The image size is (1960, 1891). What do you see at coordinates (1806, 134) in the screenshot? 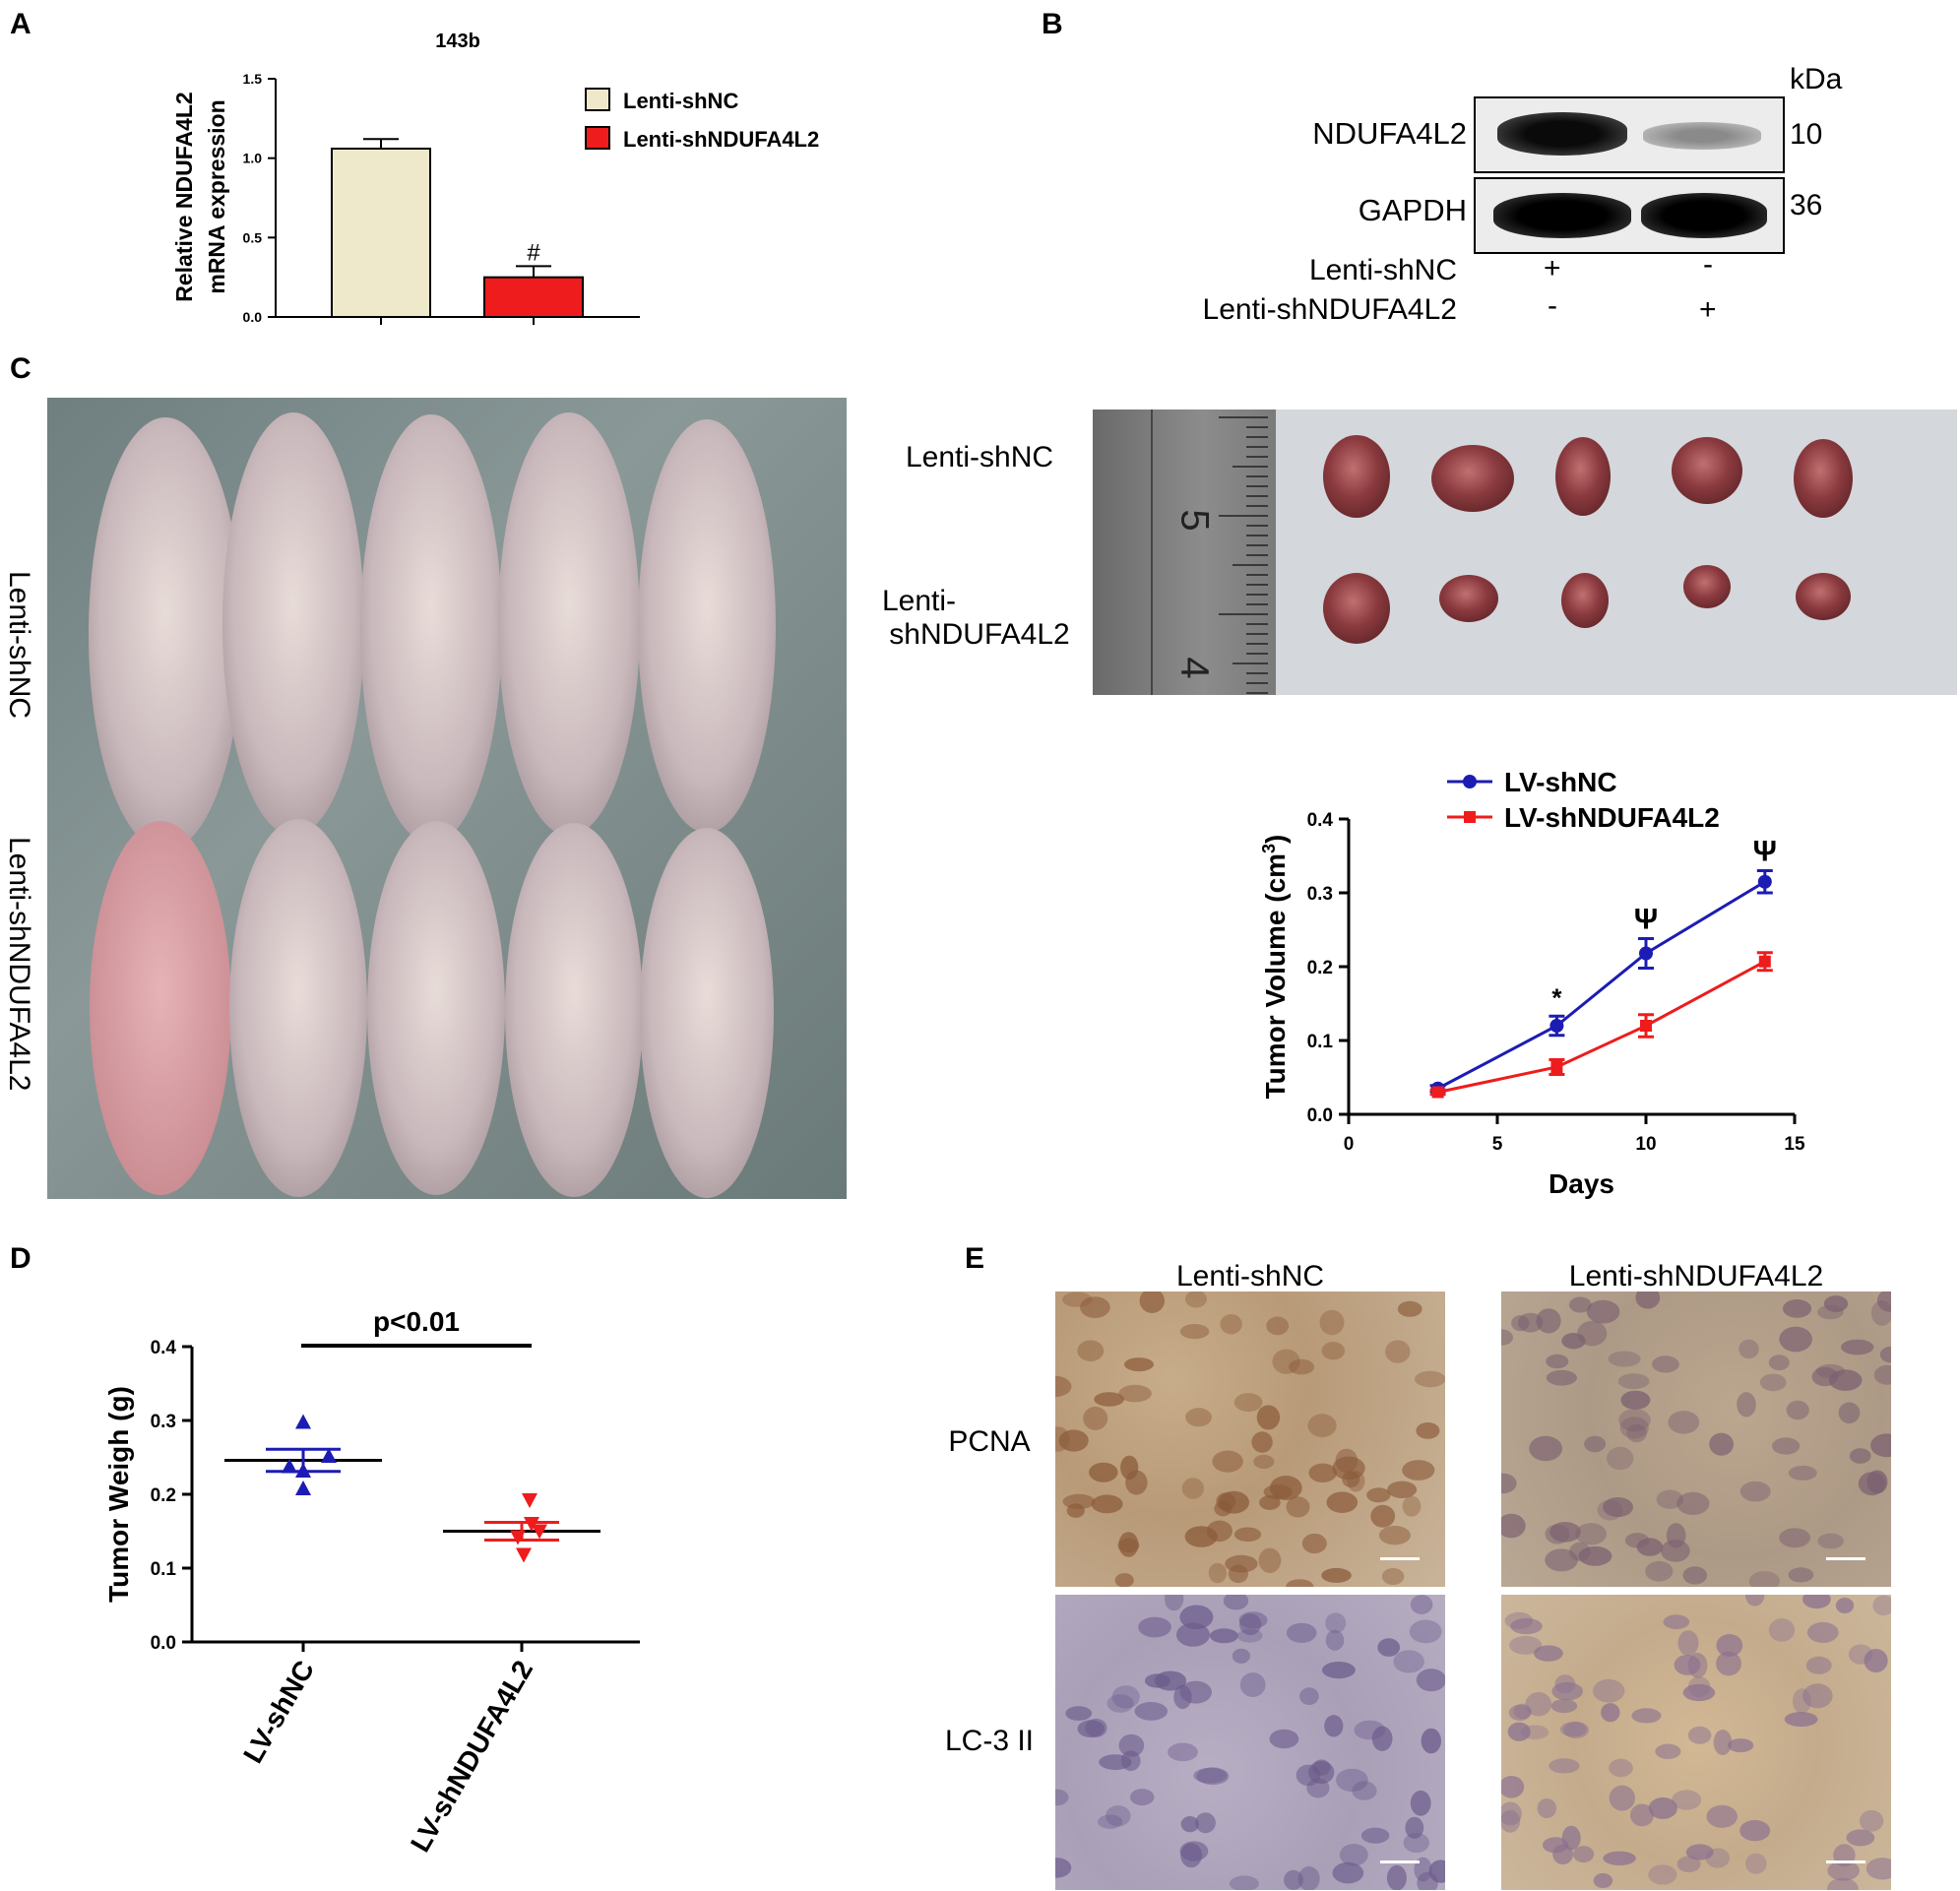
I see `blot-size-10: 10` at bounding box center [1806, 134].